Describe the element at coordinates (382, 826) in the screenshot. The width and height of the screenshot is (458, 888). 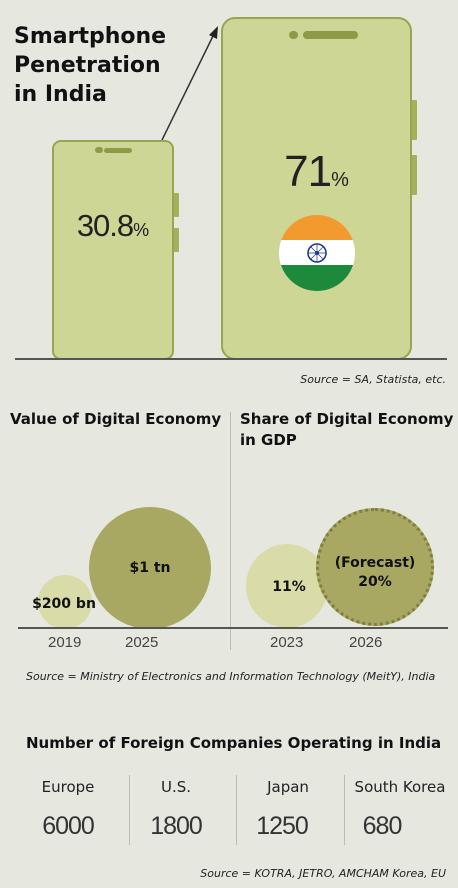
I see `count-south-korea: 680` at that location.